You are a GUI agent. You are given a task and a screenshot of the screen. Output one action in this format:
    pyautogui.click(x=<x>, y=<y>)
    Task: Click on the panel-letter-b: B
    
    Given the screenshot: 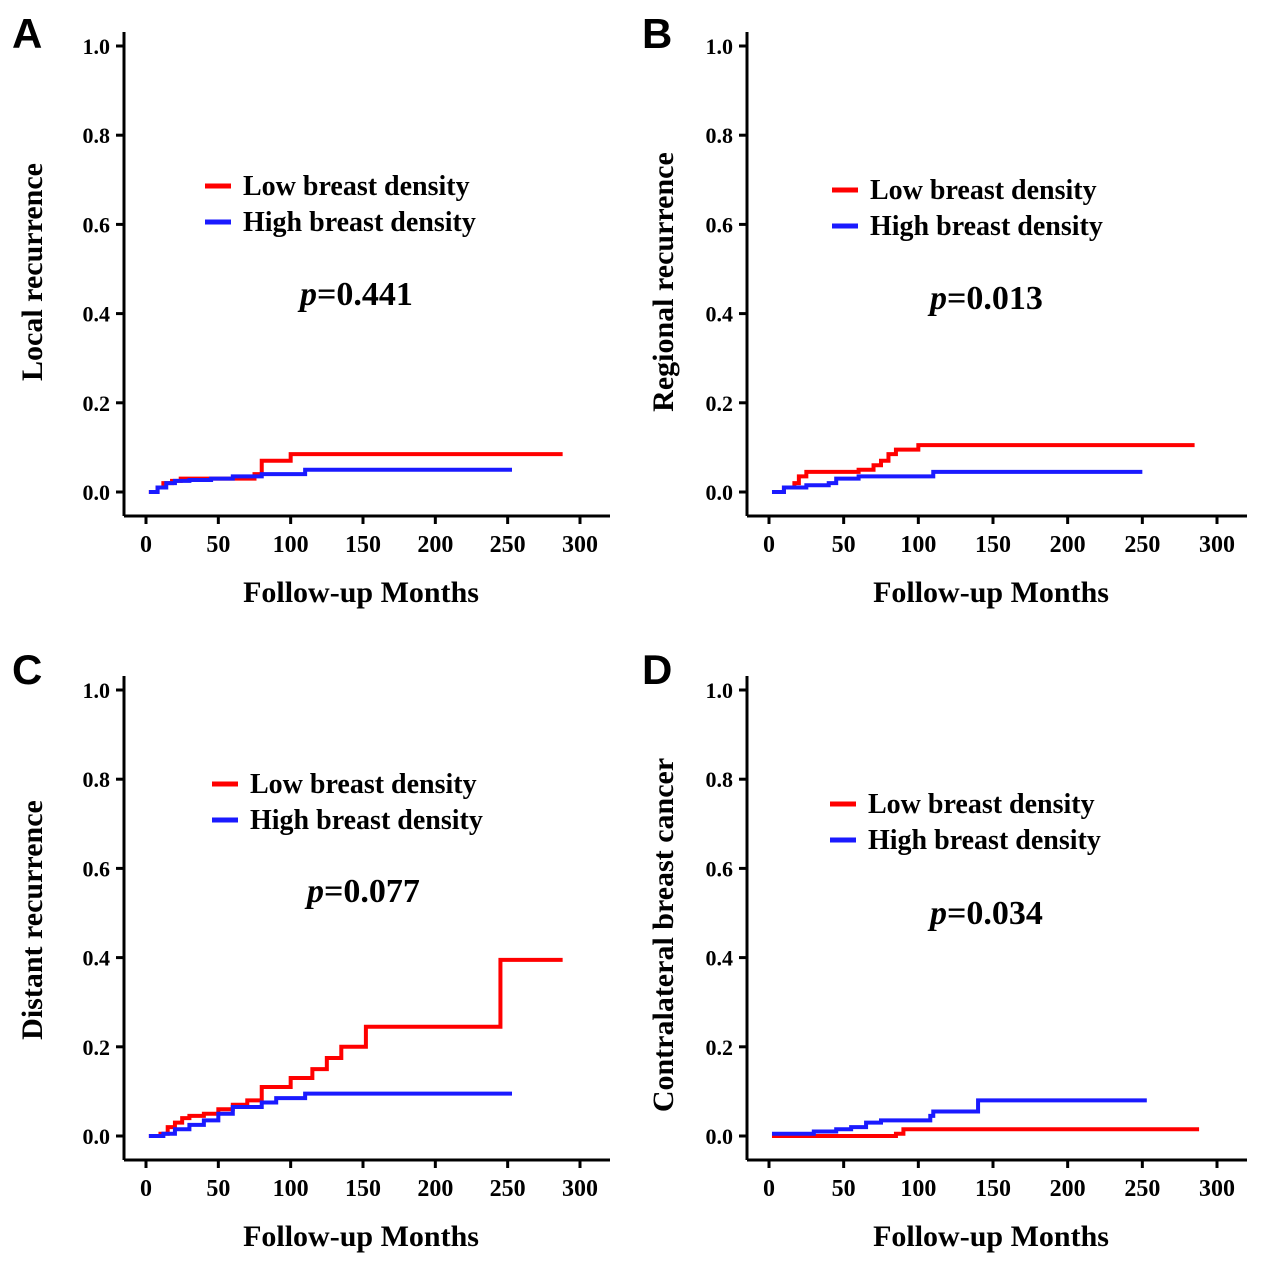 What is the action you would take?
    pyautogui.click(x=657, y=33)
    